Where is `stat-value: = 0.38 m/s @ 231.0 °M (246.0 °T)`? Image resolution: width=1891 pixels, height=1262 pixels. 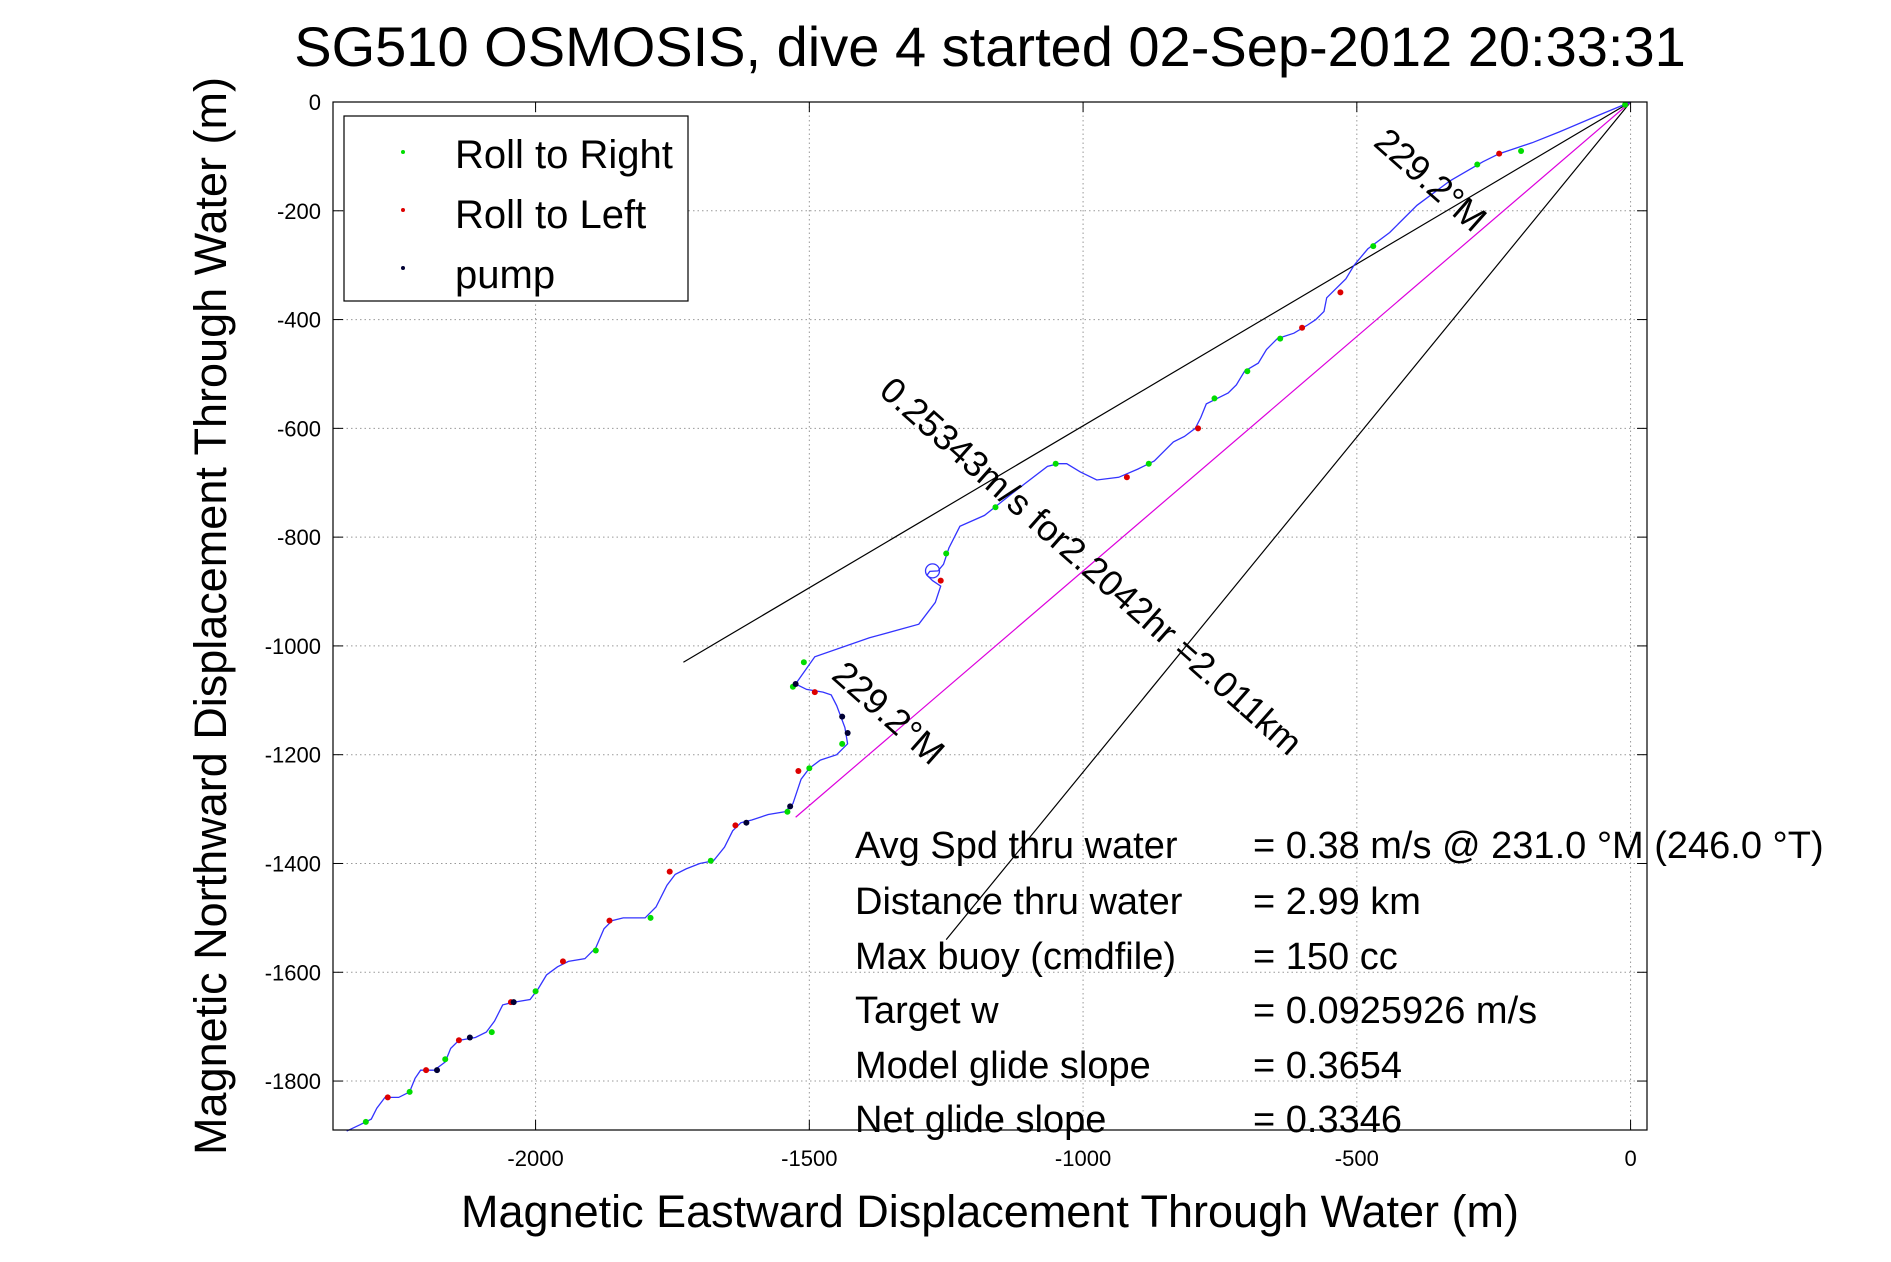 stat-value: = 0.38 m/s @ 231.0 °M (246.0 °T) is located at coordinates (1538, 846).